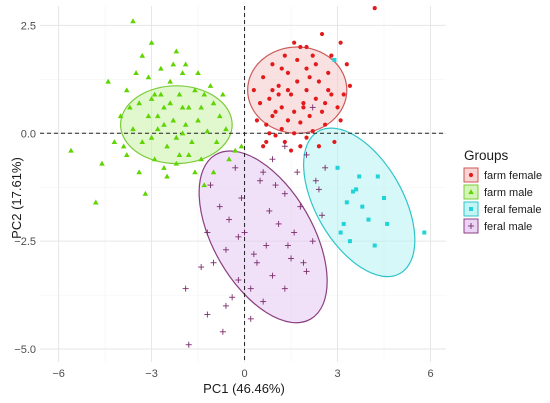 This screenshot has width=550, height=403. What do you see at coordinates (263, 237) in the screenshot?
I see `ellipse-feral-male` at bounding box center [263, 237].